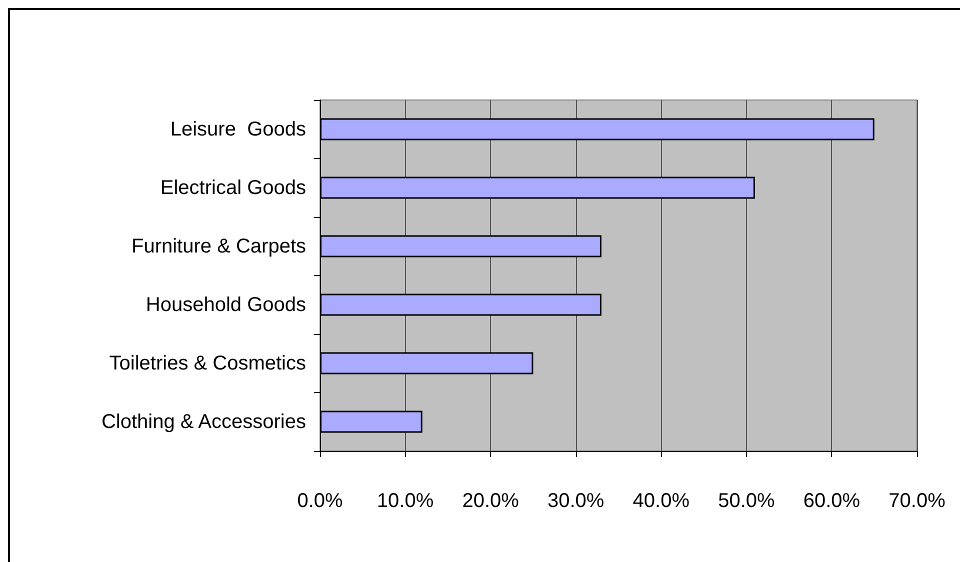 Image resolution: width=960 pixels, height=562 pixels. I want to click on y-tick-label: Toiletries & Cosmetics, so click(207, 363).